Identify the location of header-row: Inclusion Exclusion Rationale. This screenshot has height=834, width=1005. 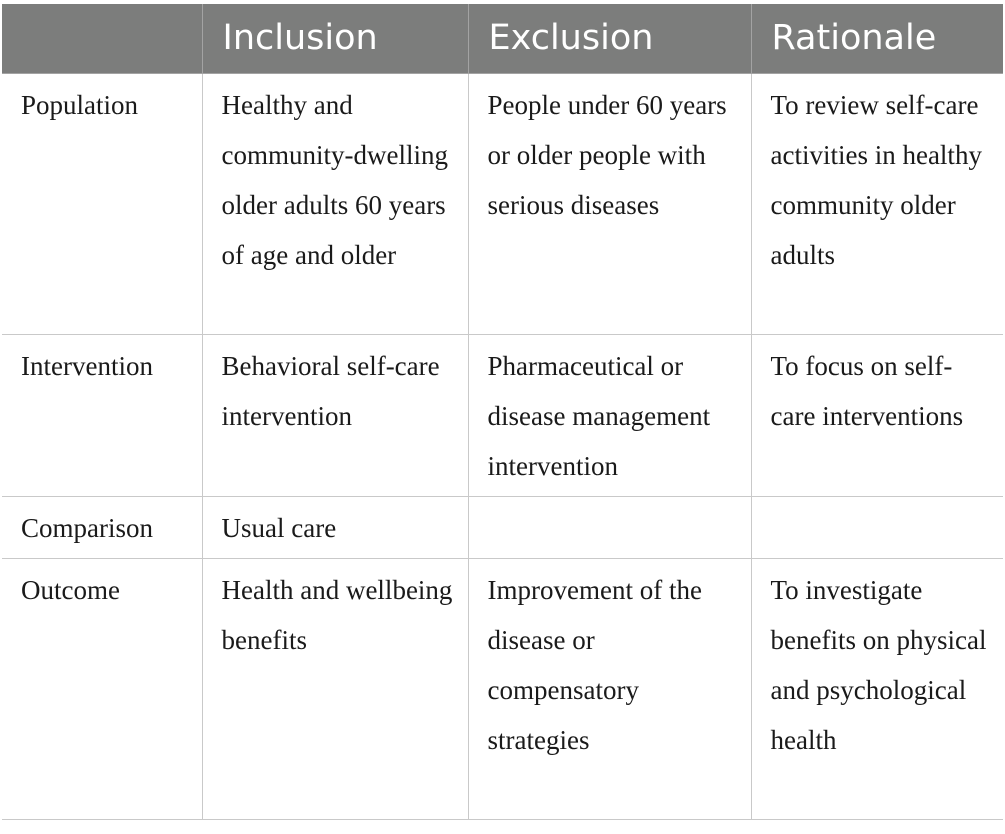
(502, 39).